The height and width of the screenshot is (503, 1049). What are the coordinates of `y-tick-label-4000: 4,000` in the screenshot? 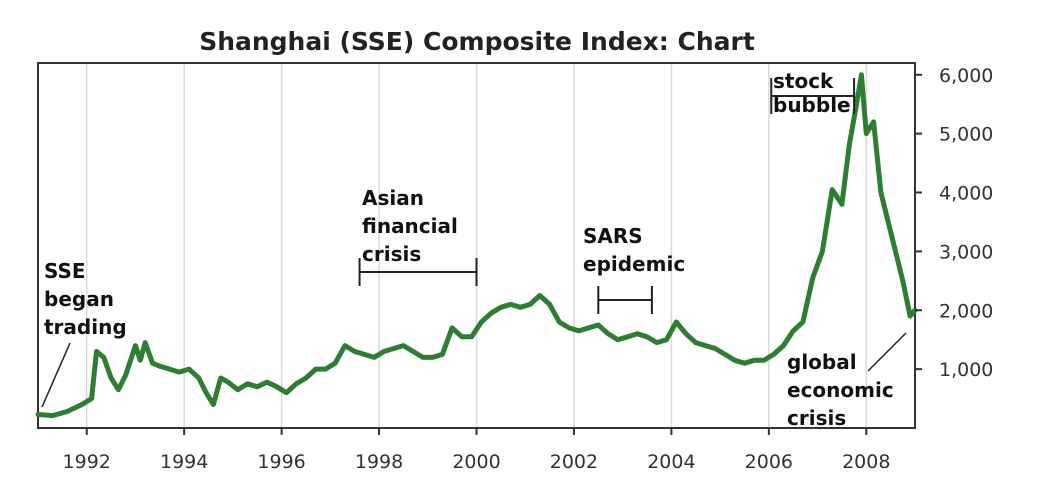 It's located at (966, 194).